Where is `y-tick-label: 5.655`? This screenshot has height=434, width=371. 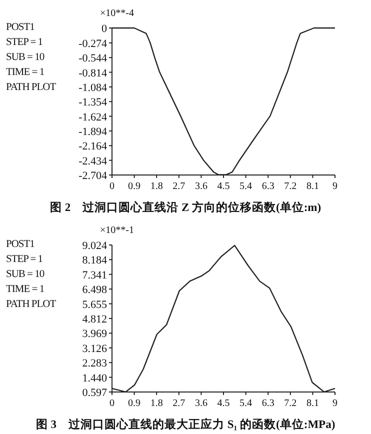
y-tick-label: 5.655 is located at coordinates (95, 304).